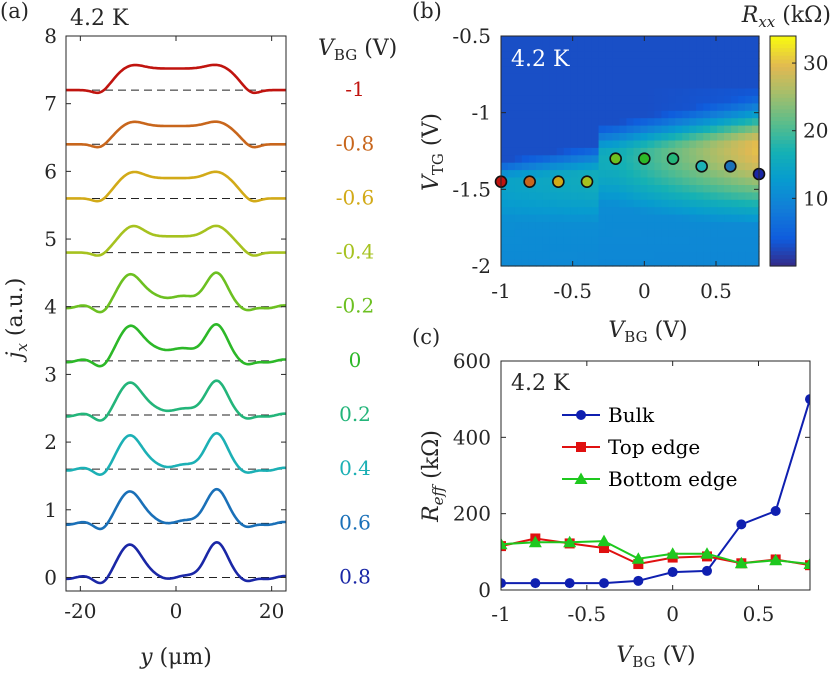  I want to click on y-tick-label: 0, so click(50, 577).